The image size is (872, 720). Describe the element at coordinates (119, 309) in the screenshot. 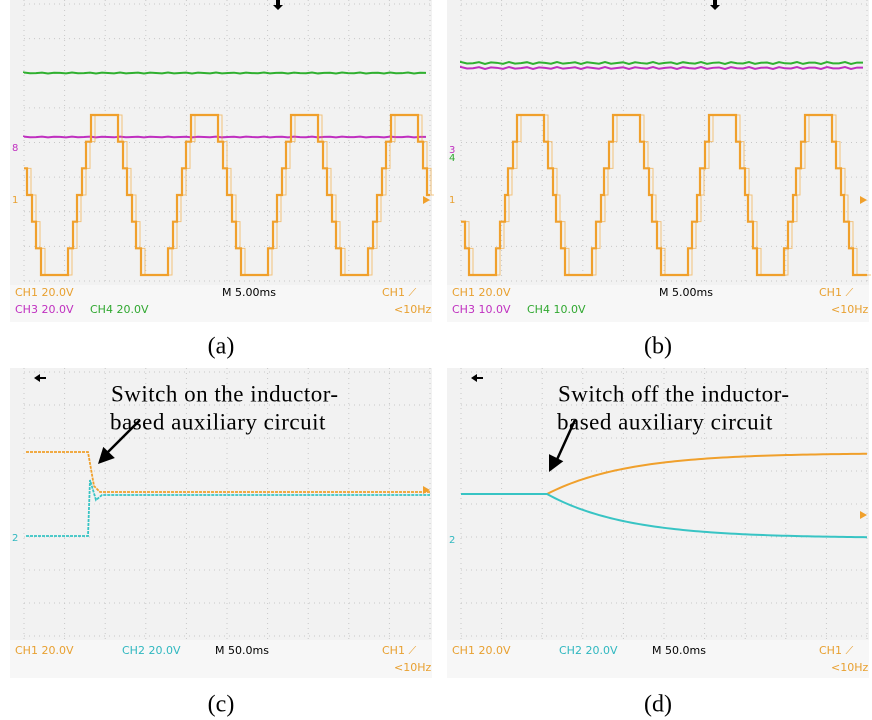

I see `readout: CH4 20.0V` at that location.